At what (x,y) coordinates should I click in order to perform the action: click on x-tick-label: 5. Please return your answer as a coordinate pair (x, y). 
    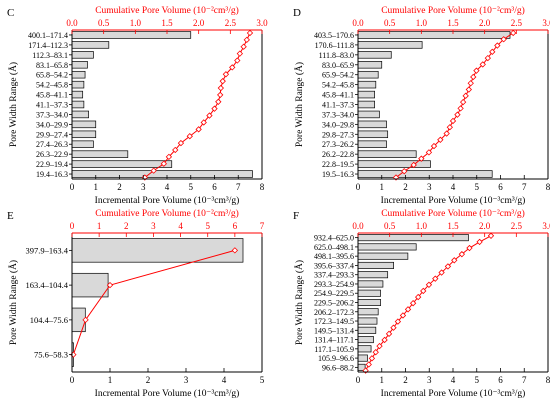
    Looking at the image, I should click on (262, 380).